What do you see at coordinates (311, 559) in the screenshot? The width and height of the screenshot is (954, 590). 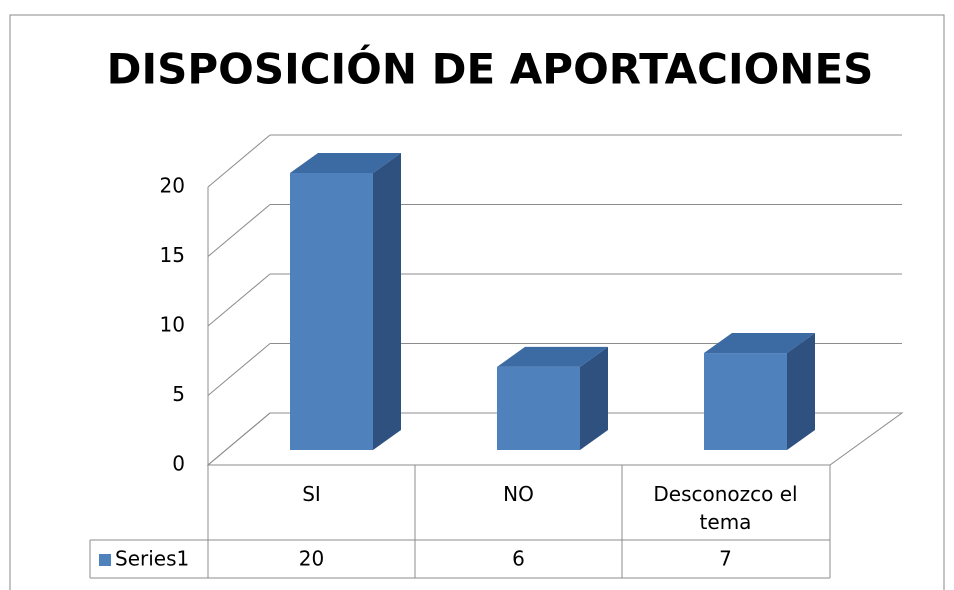 I see `table-value: 20` at bounding box center [311, 559].